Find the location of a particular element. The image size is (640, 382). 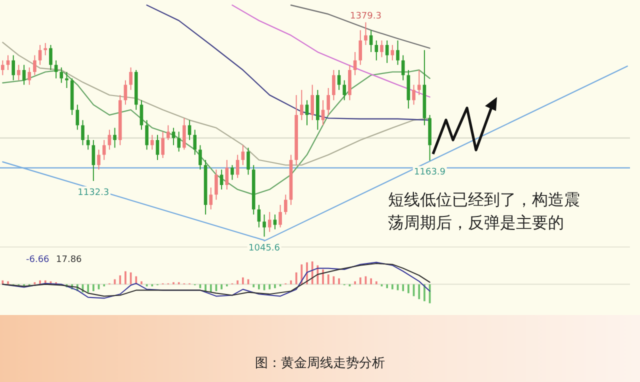

text: 图：黄金周线走势分析 is located at coordinates (320, 363).